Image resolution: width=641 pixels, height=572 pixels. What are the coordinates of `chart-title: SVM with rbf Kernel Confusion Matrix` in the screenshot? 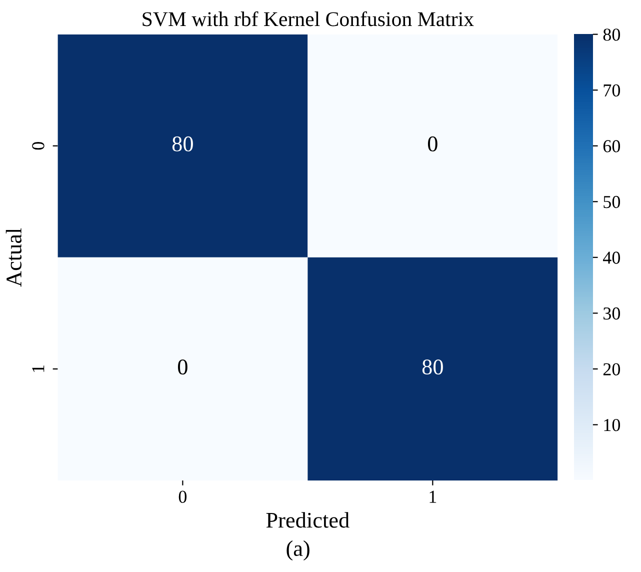 It's located at (308, 18).